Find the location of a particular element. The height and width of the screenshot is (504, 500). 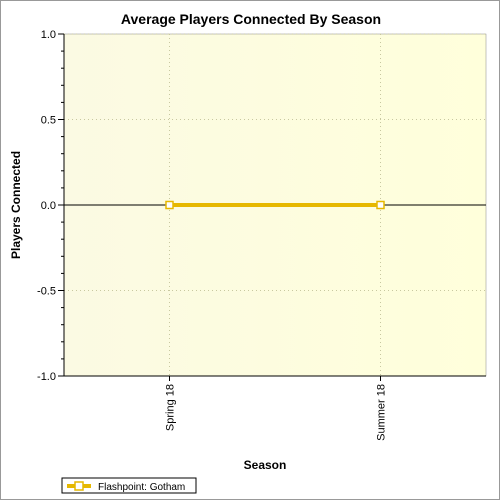

y-tick-label: 0.5 is located at coordinates (48, 121).